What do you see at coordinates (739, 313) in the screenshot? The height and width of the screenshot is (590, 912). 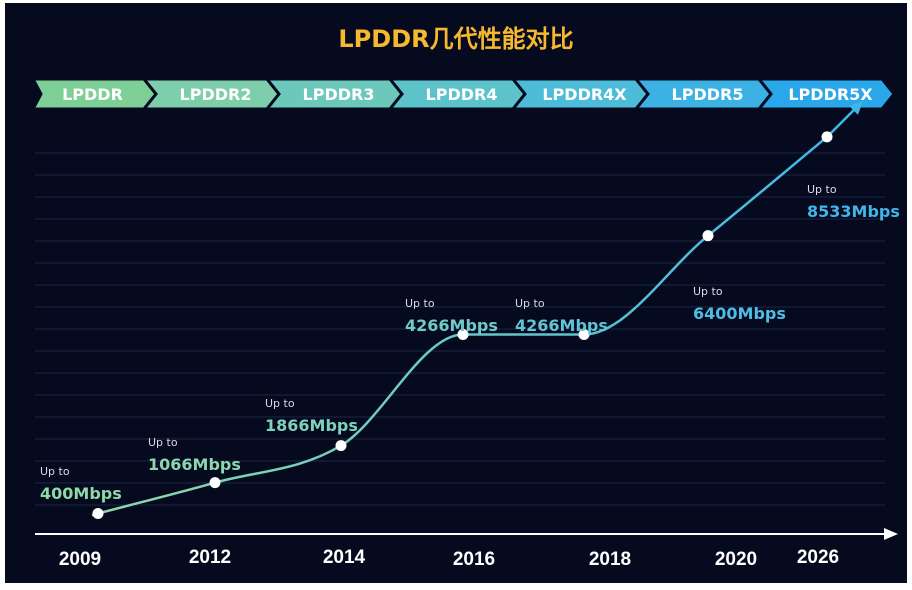 I see `data-label: 6400Mbps` at bounding box center [739, 313].